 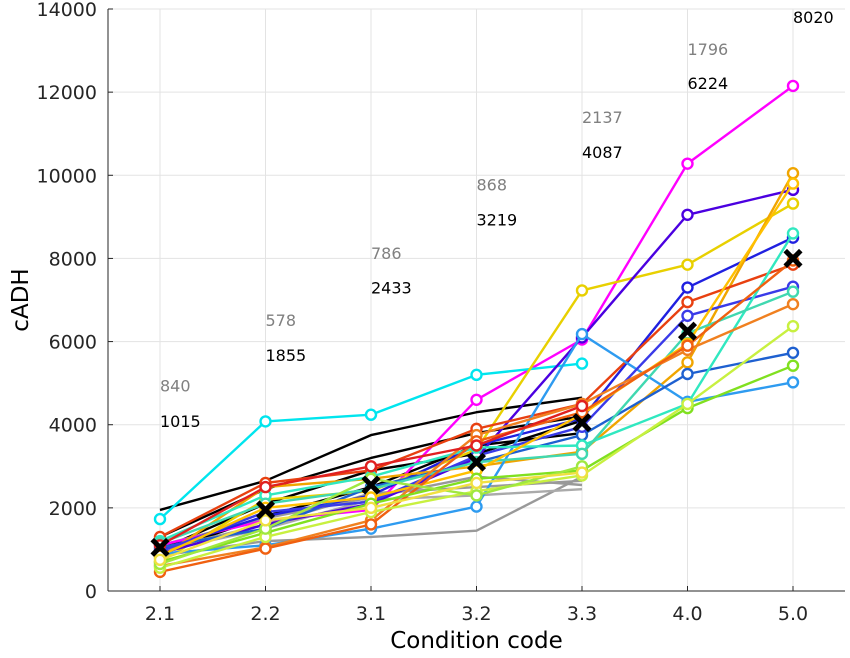 What do you see at coordinates (67, 176) in the screenshot?
I see `y-tick-label: 10000` at bounding box center [67, 176].